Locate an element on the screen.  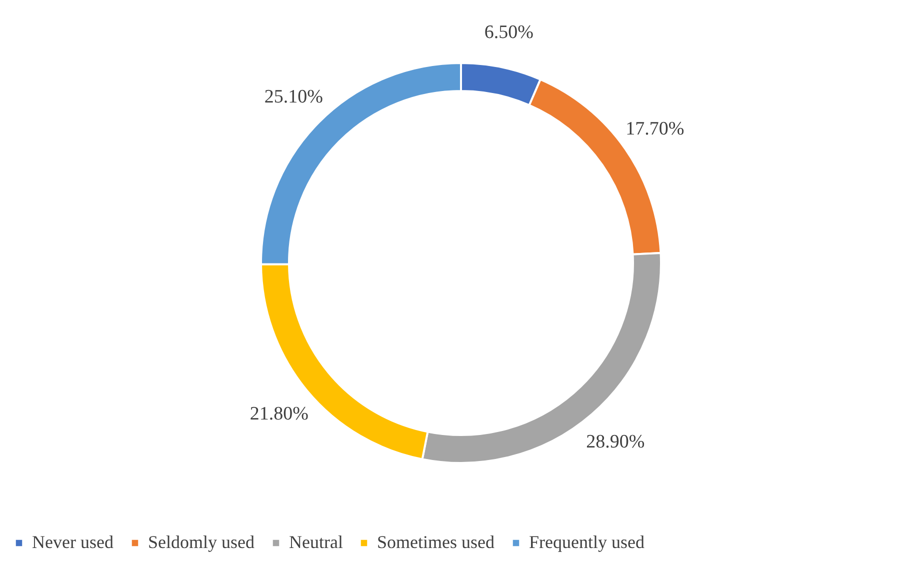
legend-label: Frequently used is located at coordinates (586, 542).